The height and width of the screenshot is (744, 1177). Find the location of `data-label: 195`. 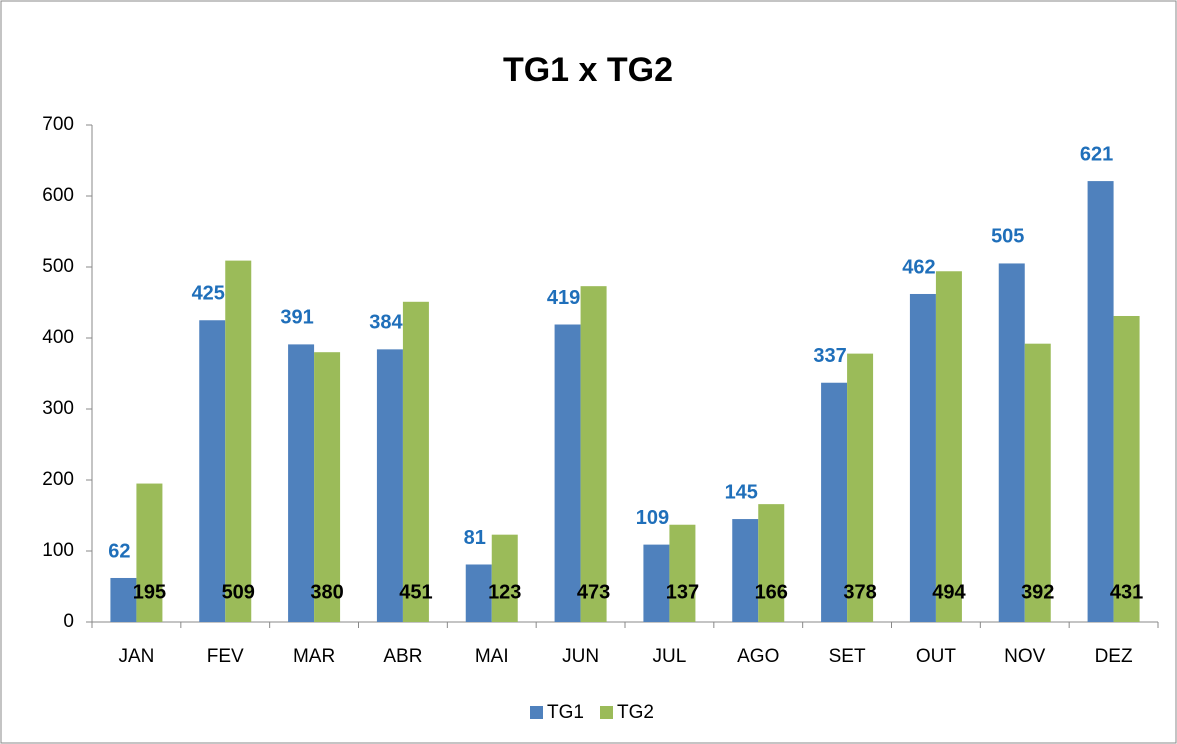

data-label: 195 is located at coordinates (149, 592).